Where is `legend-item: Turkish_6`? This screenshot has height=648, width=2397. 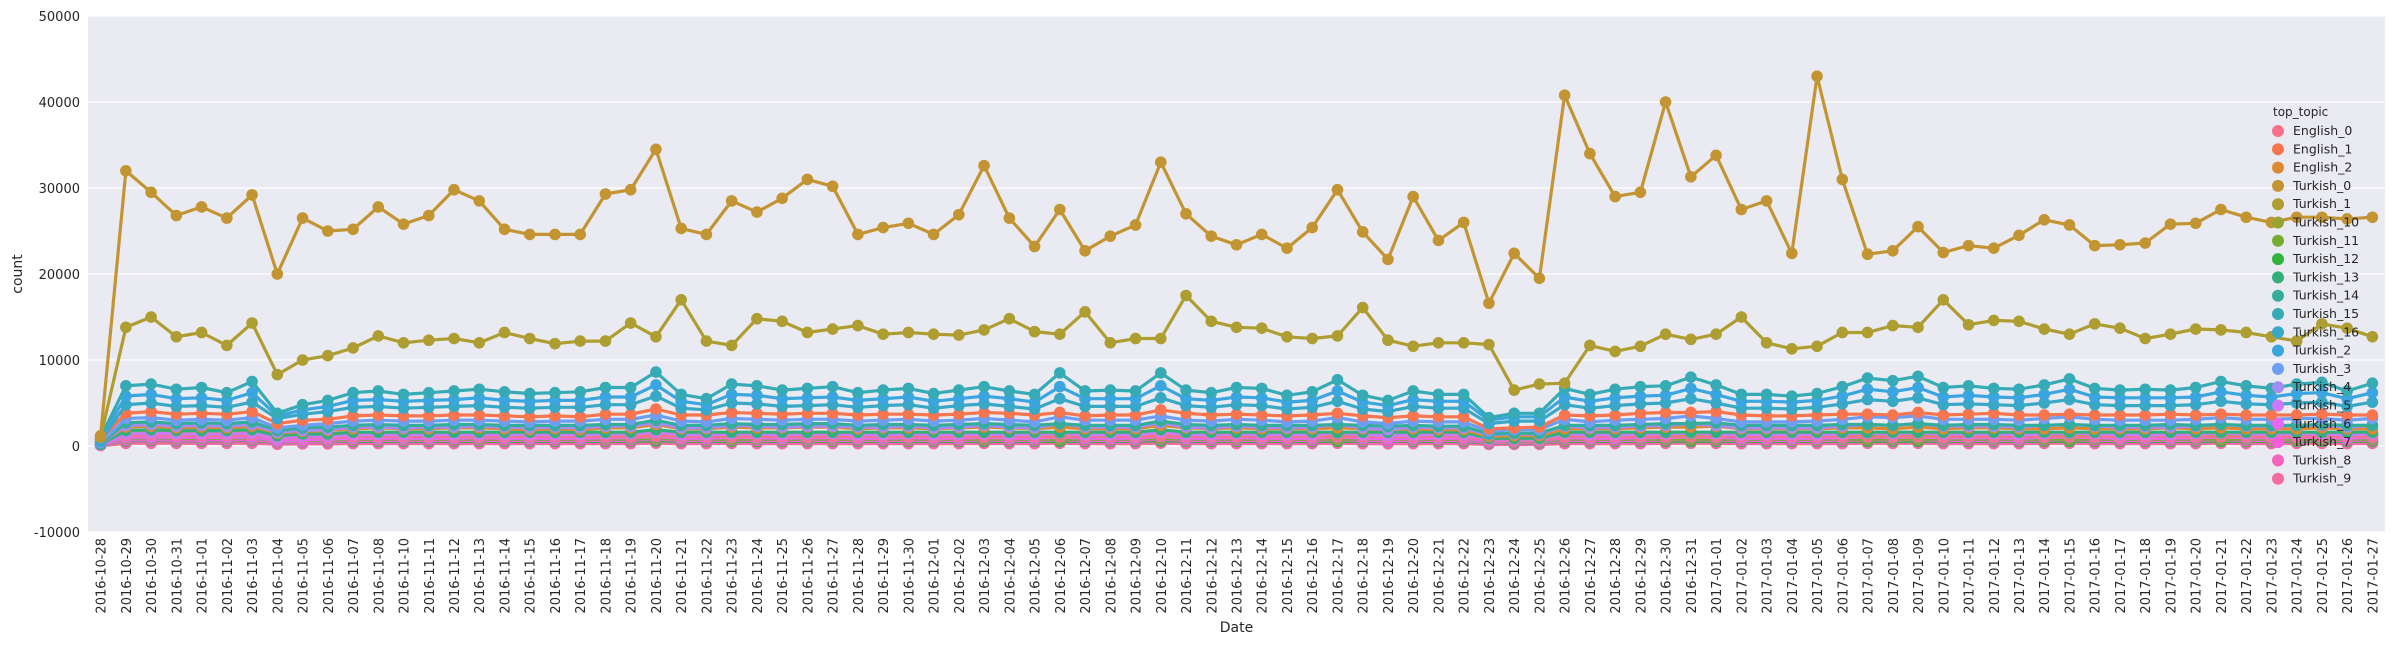 legend-item: Turkish_6 is located at coordinates (2311, 423).